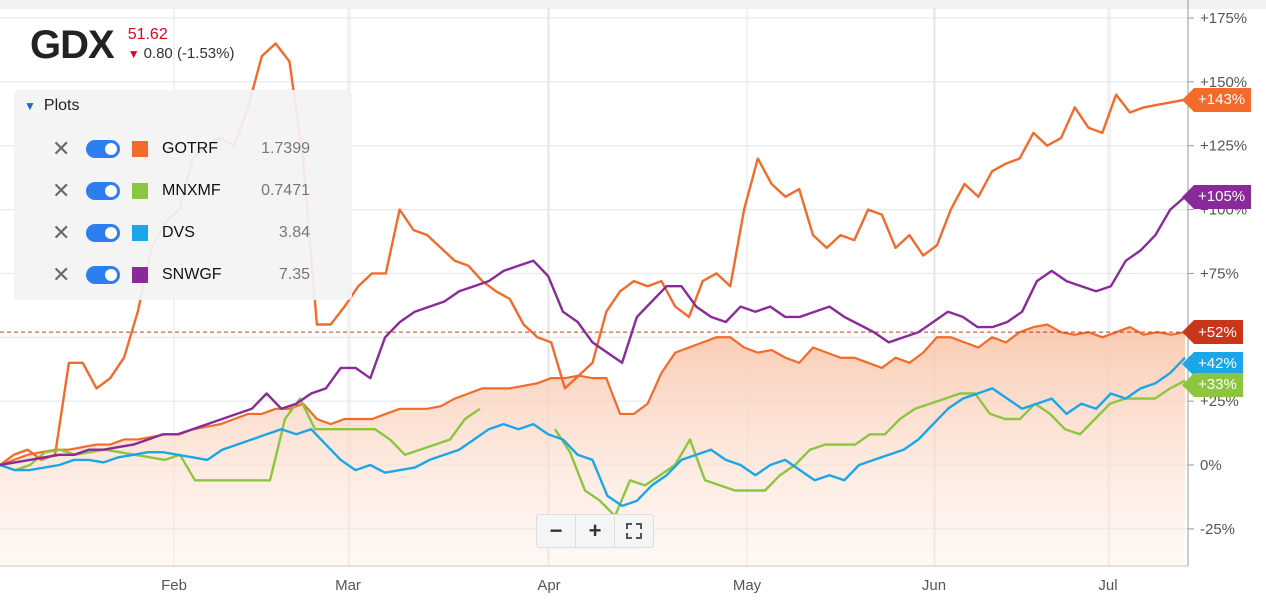 The height and width of the screenshot is (608, 1266). I want to click on plot-row-mnxmf: ✕ MNXMF 0.7471, so click(183, 191).